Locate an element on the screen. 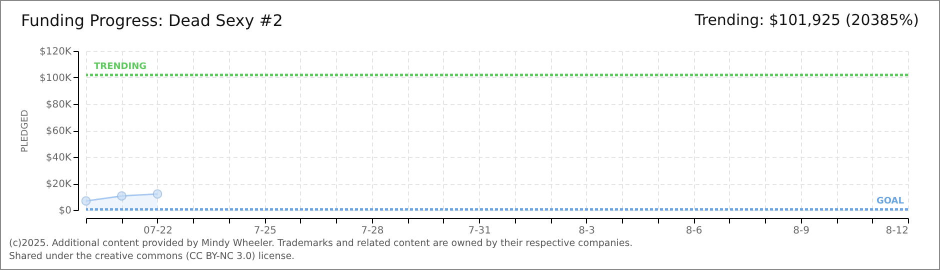 This screenshot has height=270, width=940. x-tick-label: 8-3 is located at coordinates (587, 231).